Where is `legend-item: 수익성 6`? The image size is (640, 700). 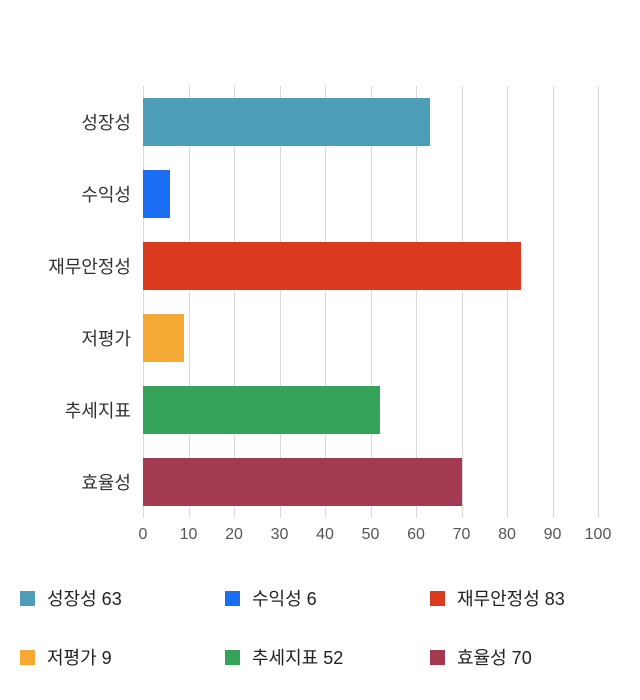 legend-item: 수익성 6 is located at coordinates (327, 598).